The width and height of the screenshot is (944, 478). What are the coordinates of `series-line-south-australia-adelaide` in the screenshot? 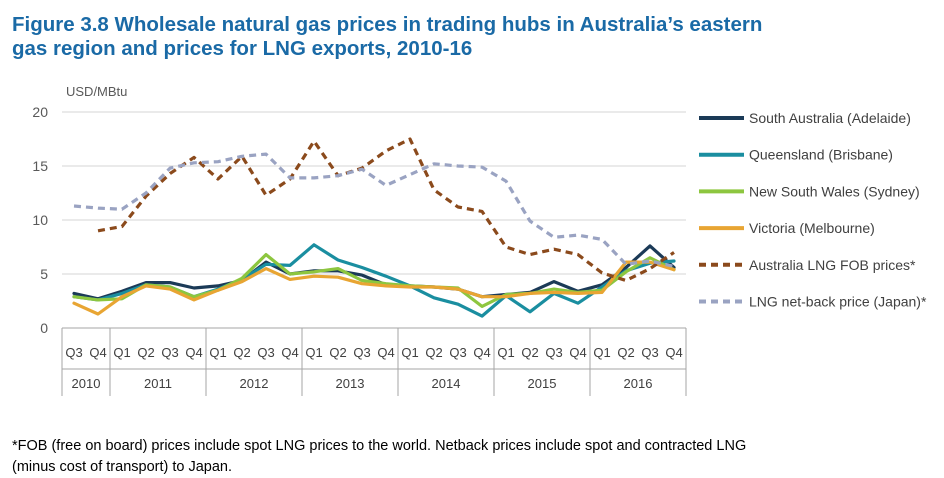 It's located at (374, 272).